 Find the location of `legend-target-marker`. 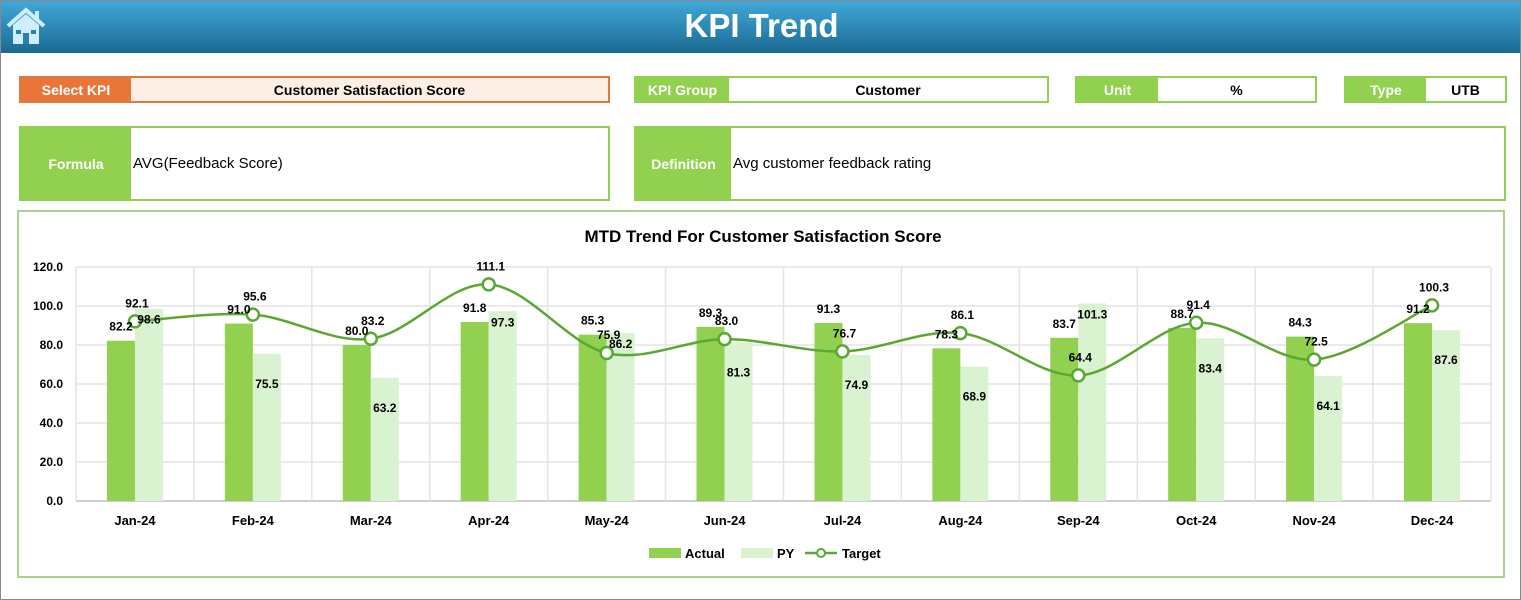

legend-target-marker is located at coordinates (821, 553).